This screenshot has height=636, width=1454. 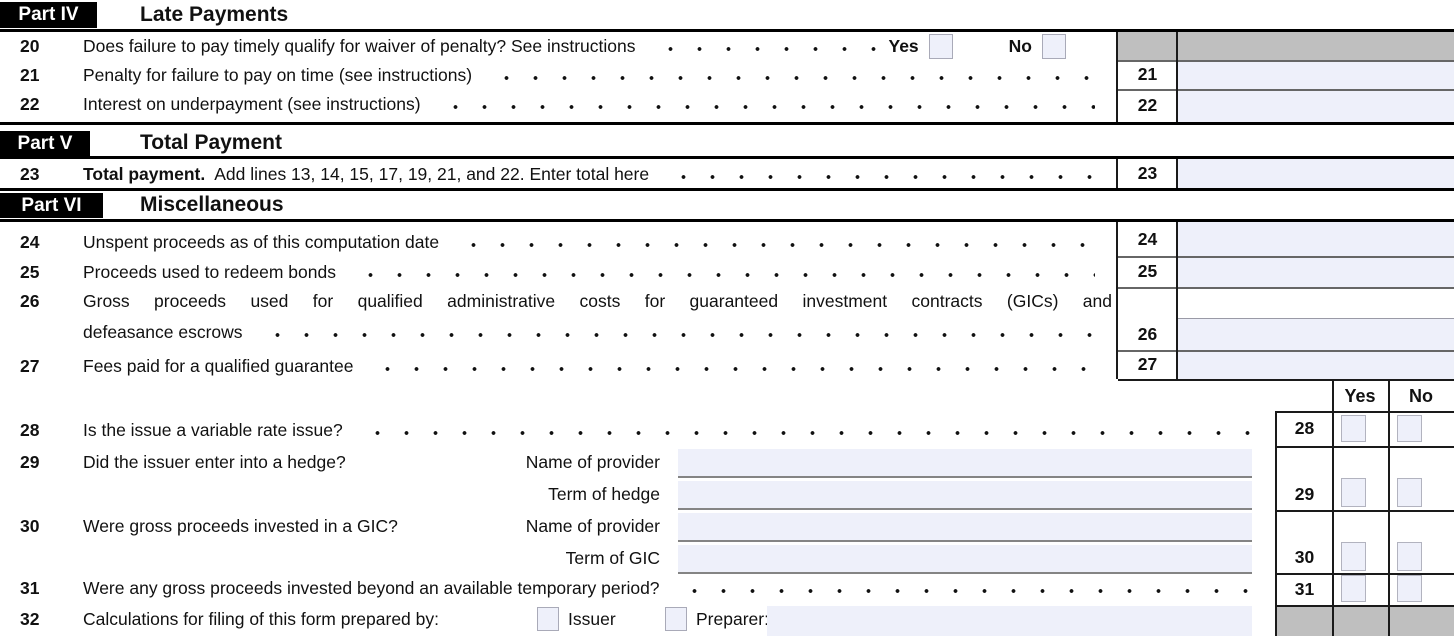 What do you see at coordinates (1353, 428) in the screenshot?
I see `line-28-yes-checkbox` at bounding box center [1353, 428].